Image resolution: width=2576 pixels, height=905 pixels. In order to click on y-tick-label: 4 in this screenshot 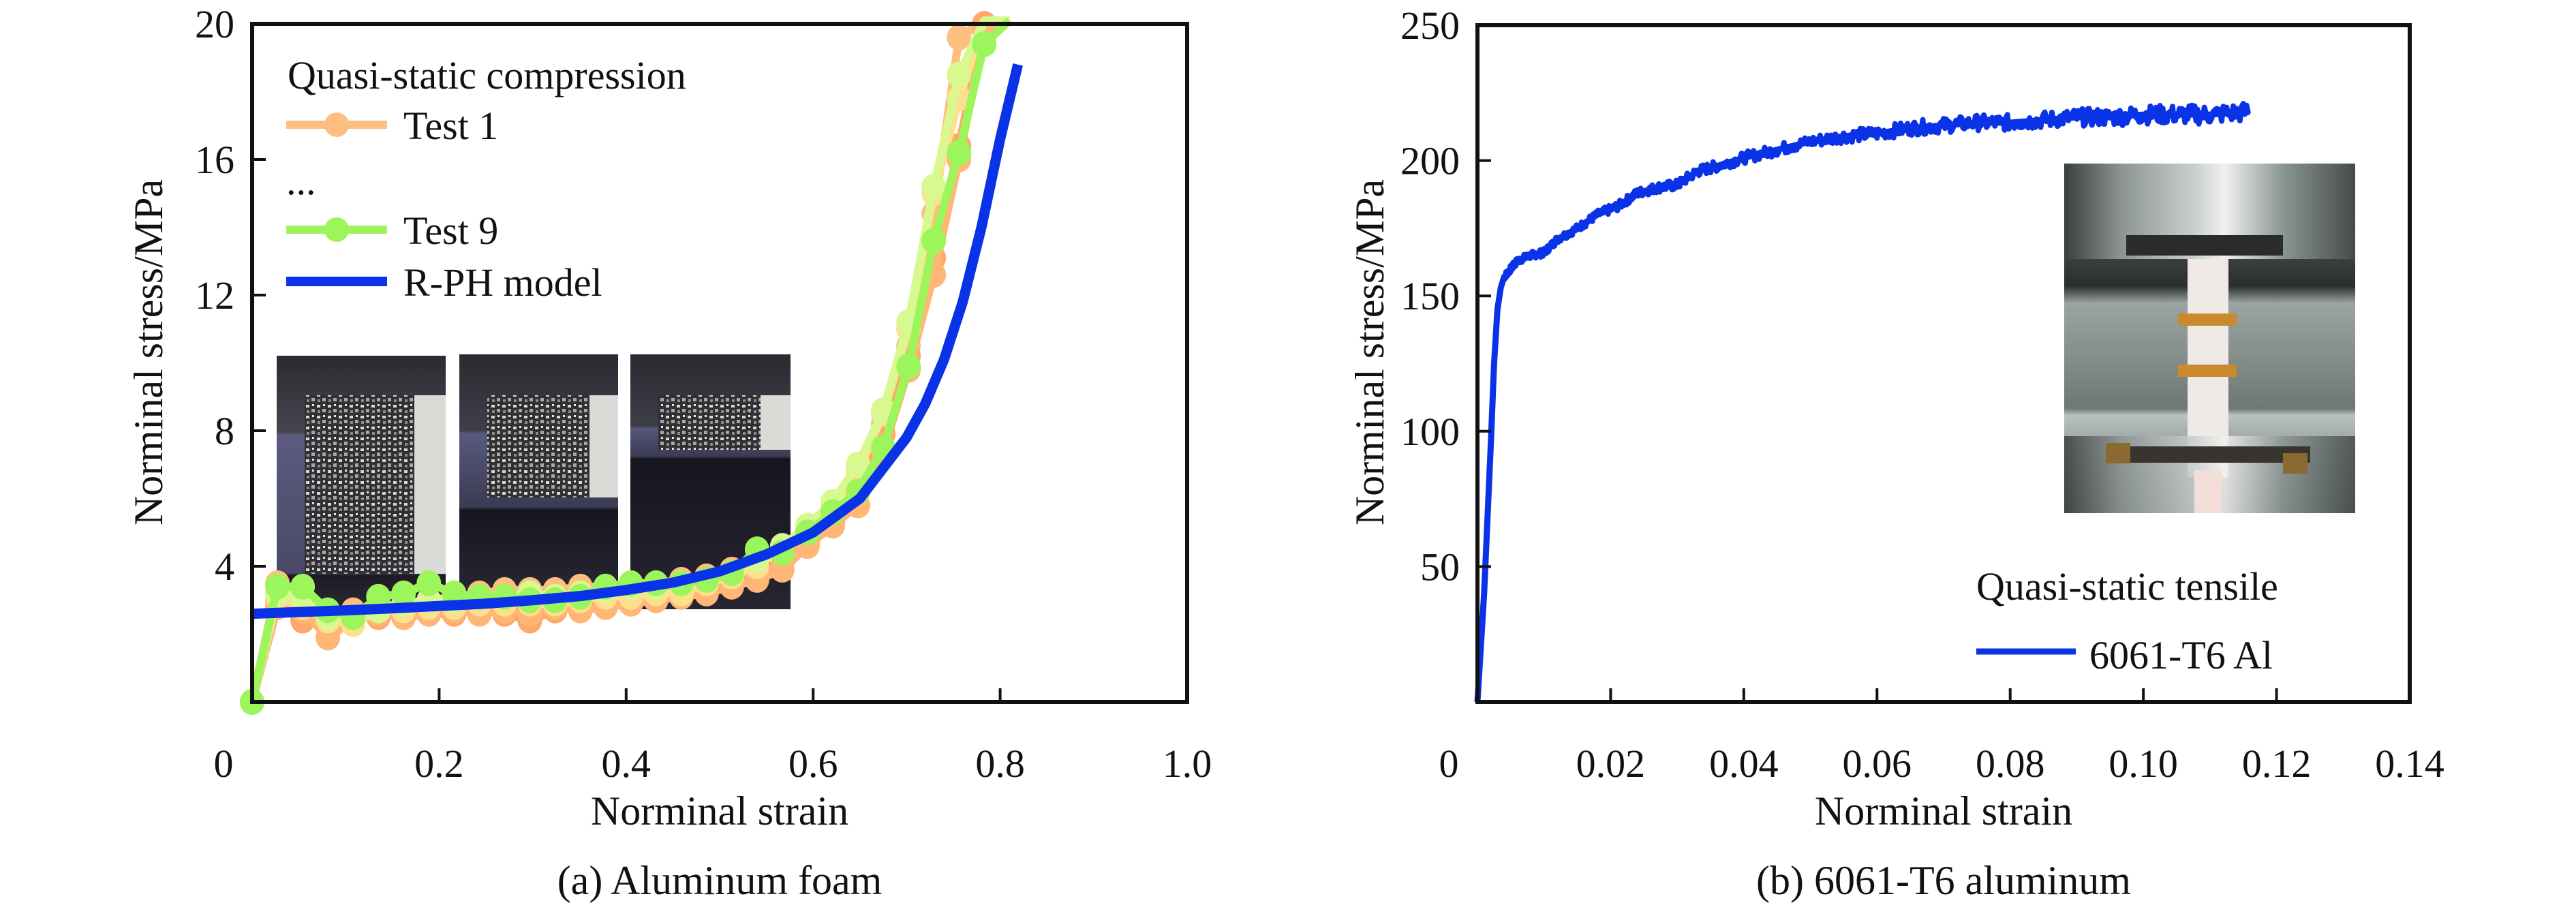, I will do `click(225, 566)`.